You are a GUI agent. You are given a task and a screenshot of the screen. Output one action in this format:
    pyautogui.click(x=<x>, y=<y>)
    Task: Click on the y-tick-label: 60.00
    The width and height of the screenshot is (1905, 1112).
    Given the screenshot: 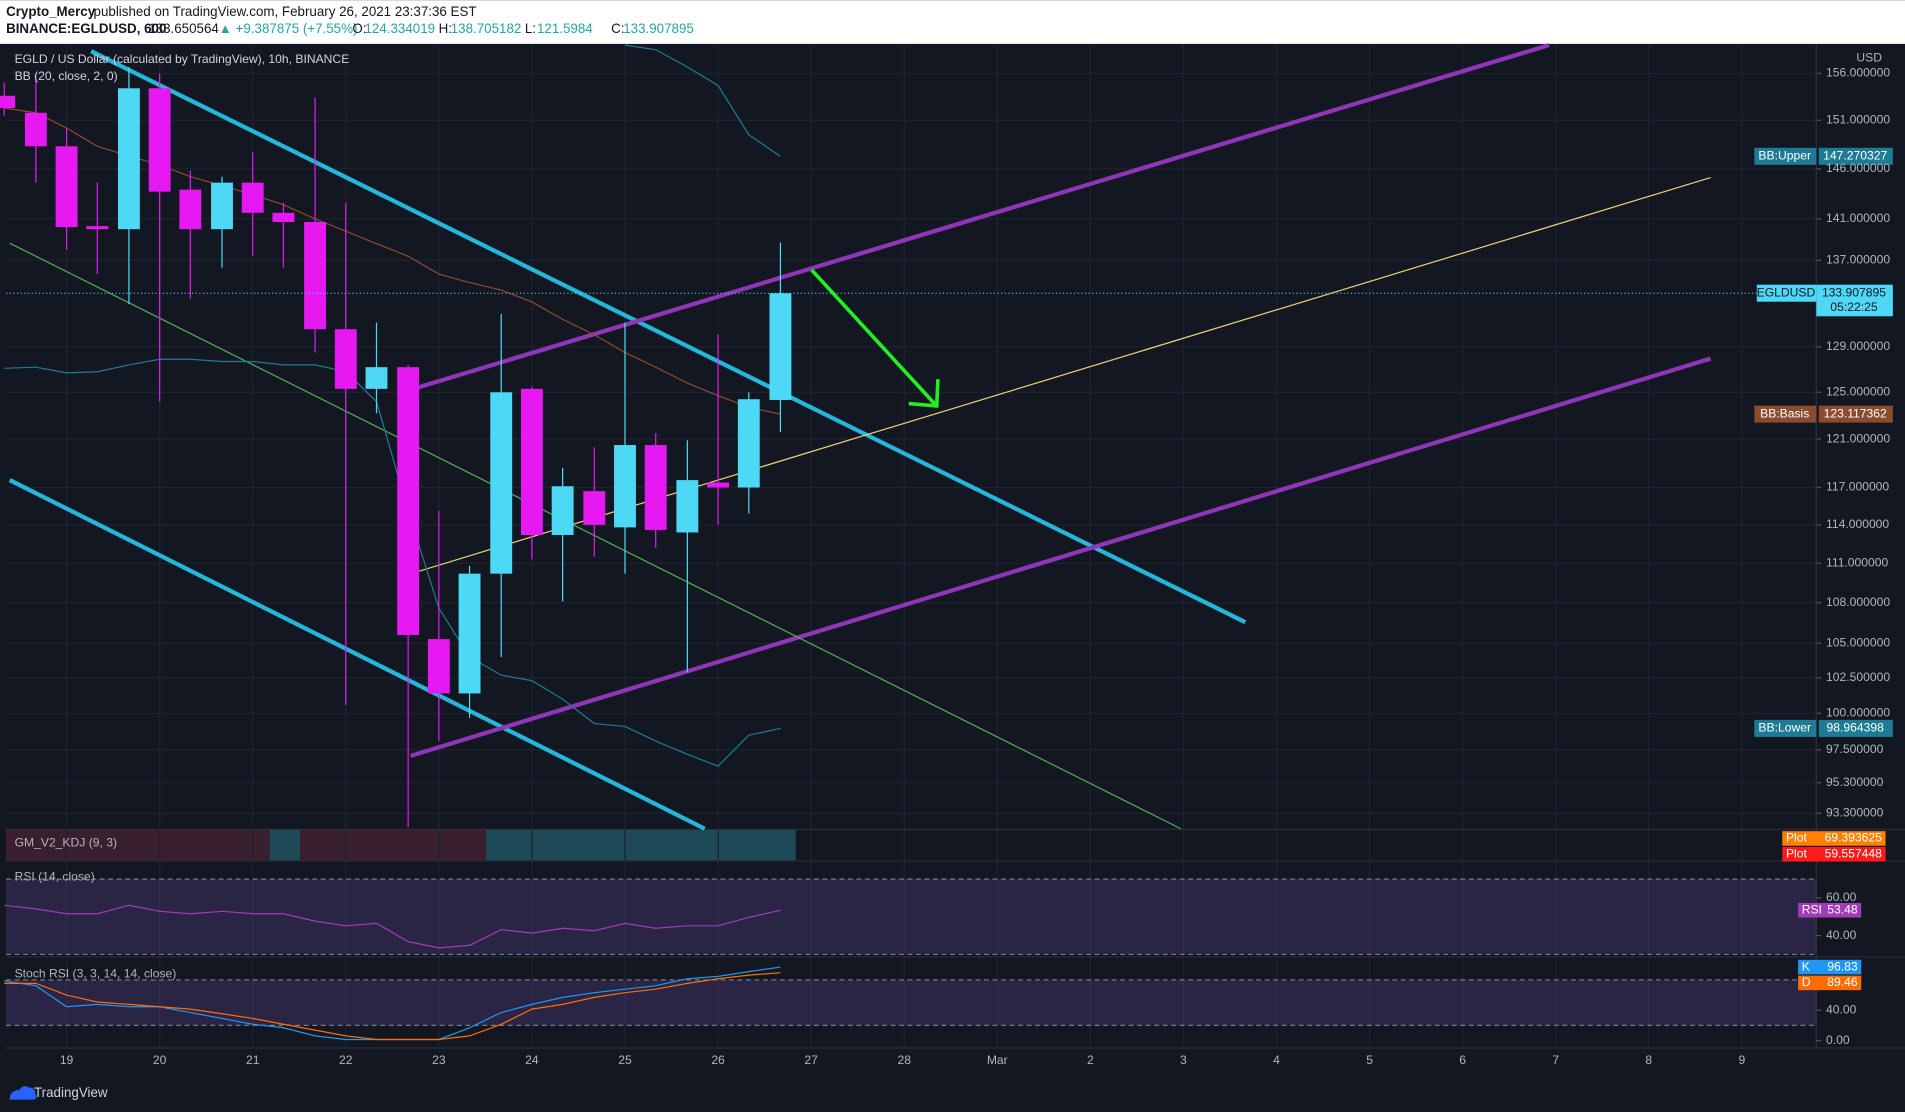 What is the action you would take?
    pyautogui.click(x=1841, y=897)
    